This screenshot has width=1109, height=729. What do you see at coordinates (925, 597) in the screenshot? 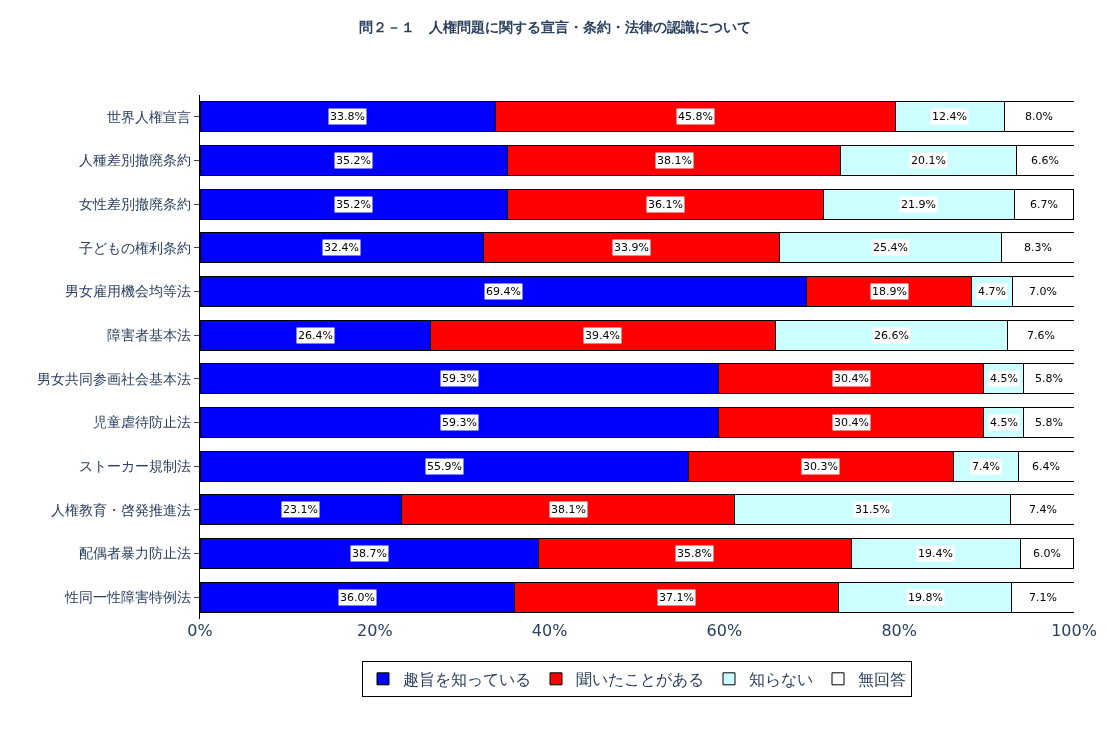
I see `data-label: 19.8%` at bounding box center [925, 597].